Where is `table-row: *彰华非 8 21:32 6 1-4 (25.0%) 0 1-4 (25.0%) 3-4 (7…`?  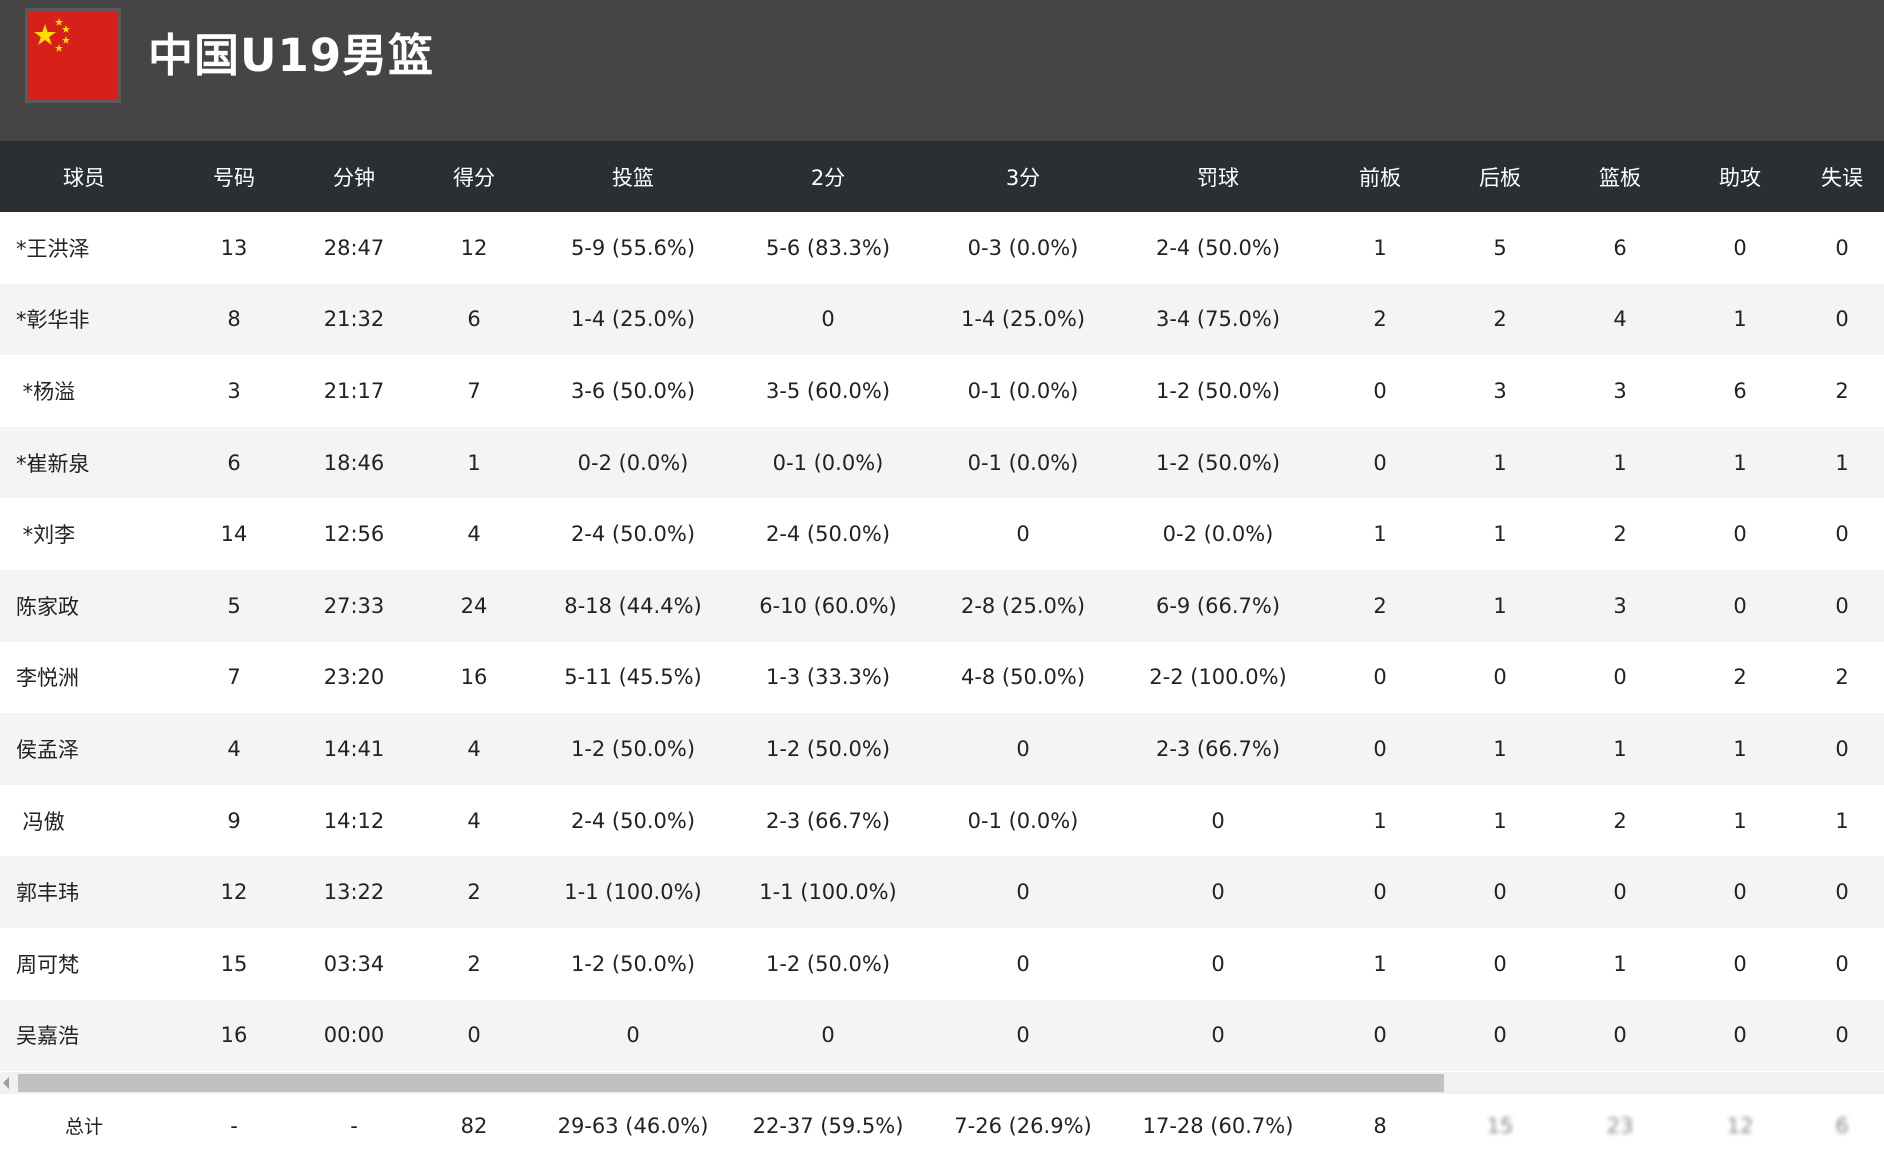
table-row: *彰华非 8 21:32 6 1-4 (25.0%) 0 1-4 (25.0%) 3-4 (7… is located at coordinates (942, 319).